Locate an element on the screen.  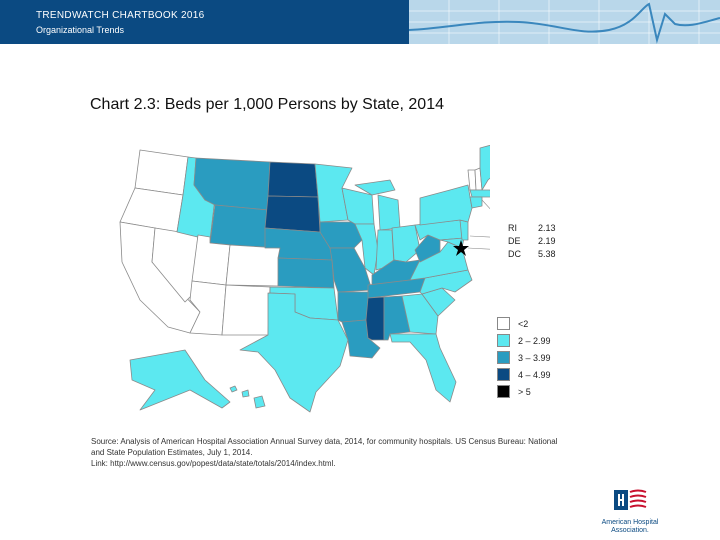
small-state-row: DC 5.38 is located at coordinates (532, 254).